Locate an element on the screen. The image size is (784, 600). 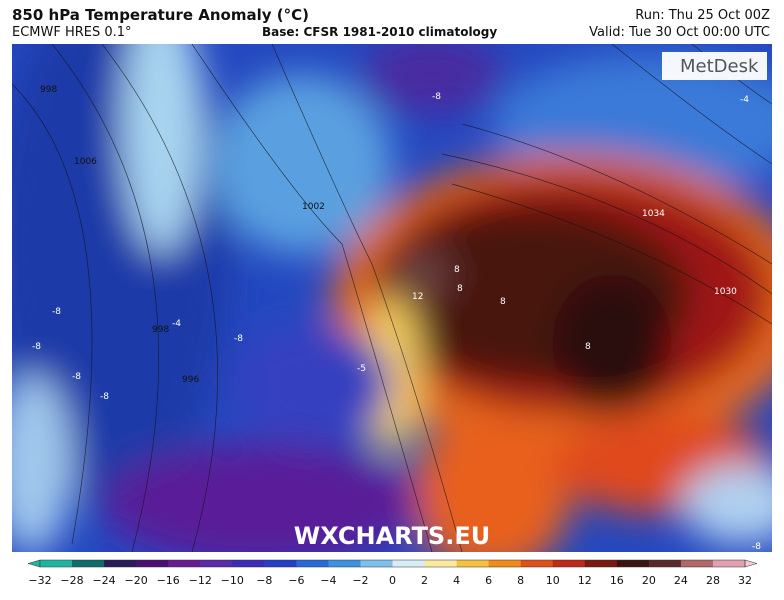
colorbar-tick-label: 20 is located at coordinates (649, 580).